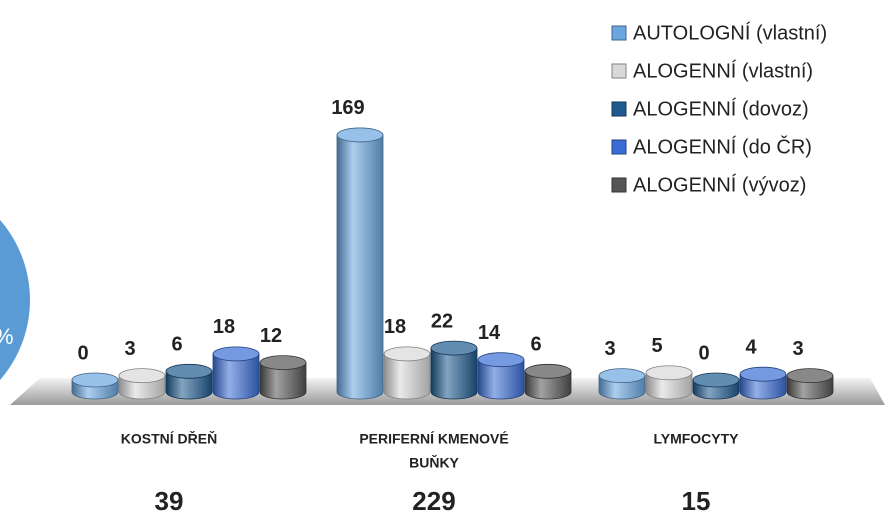  Describe the element at coordinates (434, 462) in the screenshot. I see `category-label: BUŇKY` at that location.